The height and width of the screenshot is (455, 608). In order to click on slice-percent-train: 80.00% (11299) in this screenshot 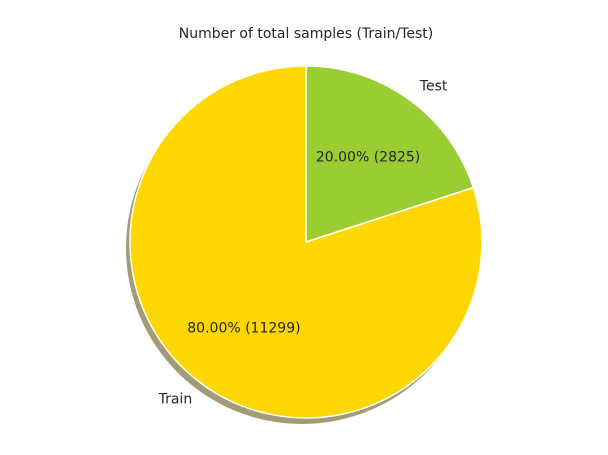, I will do `click(243, 328)`.